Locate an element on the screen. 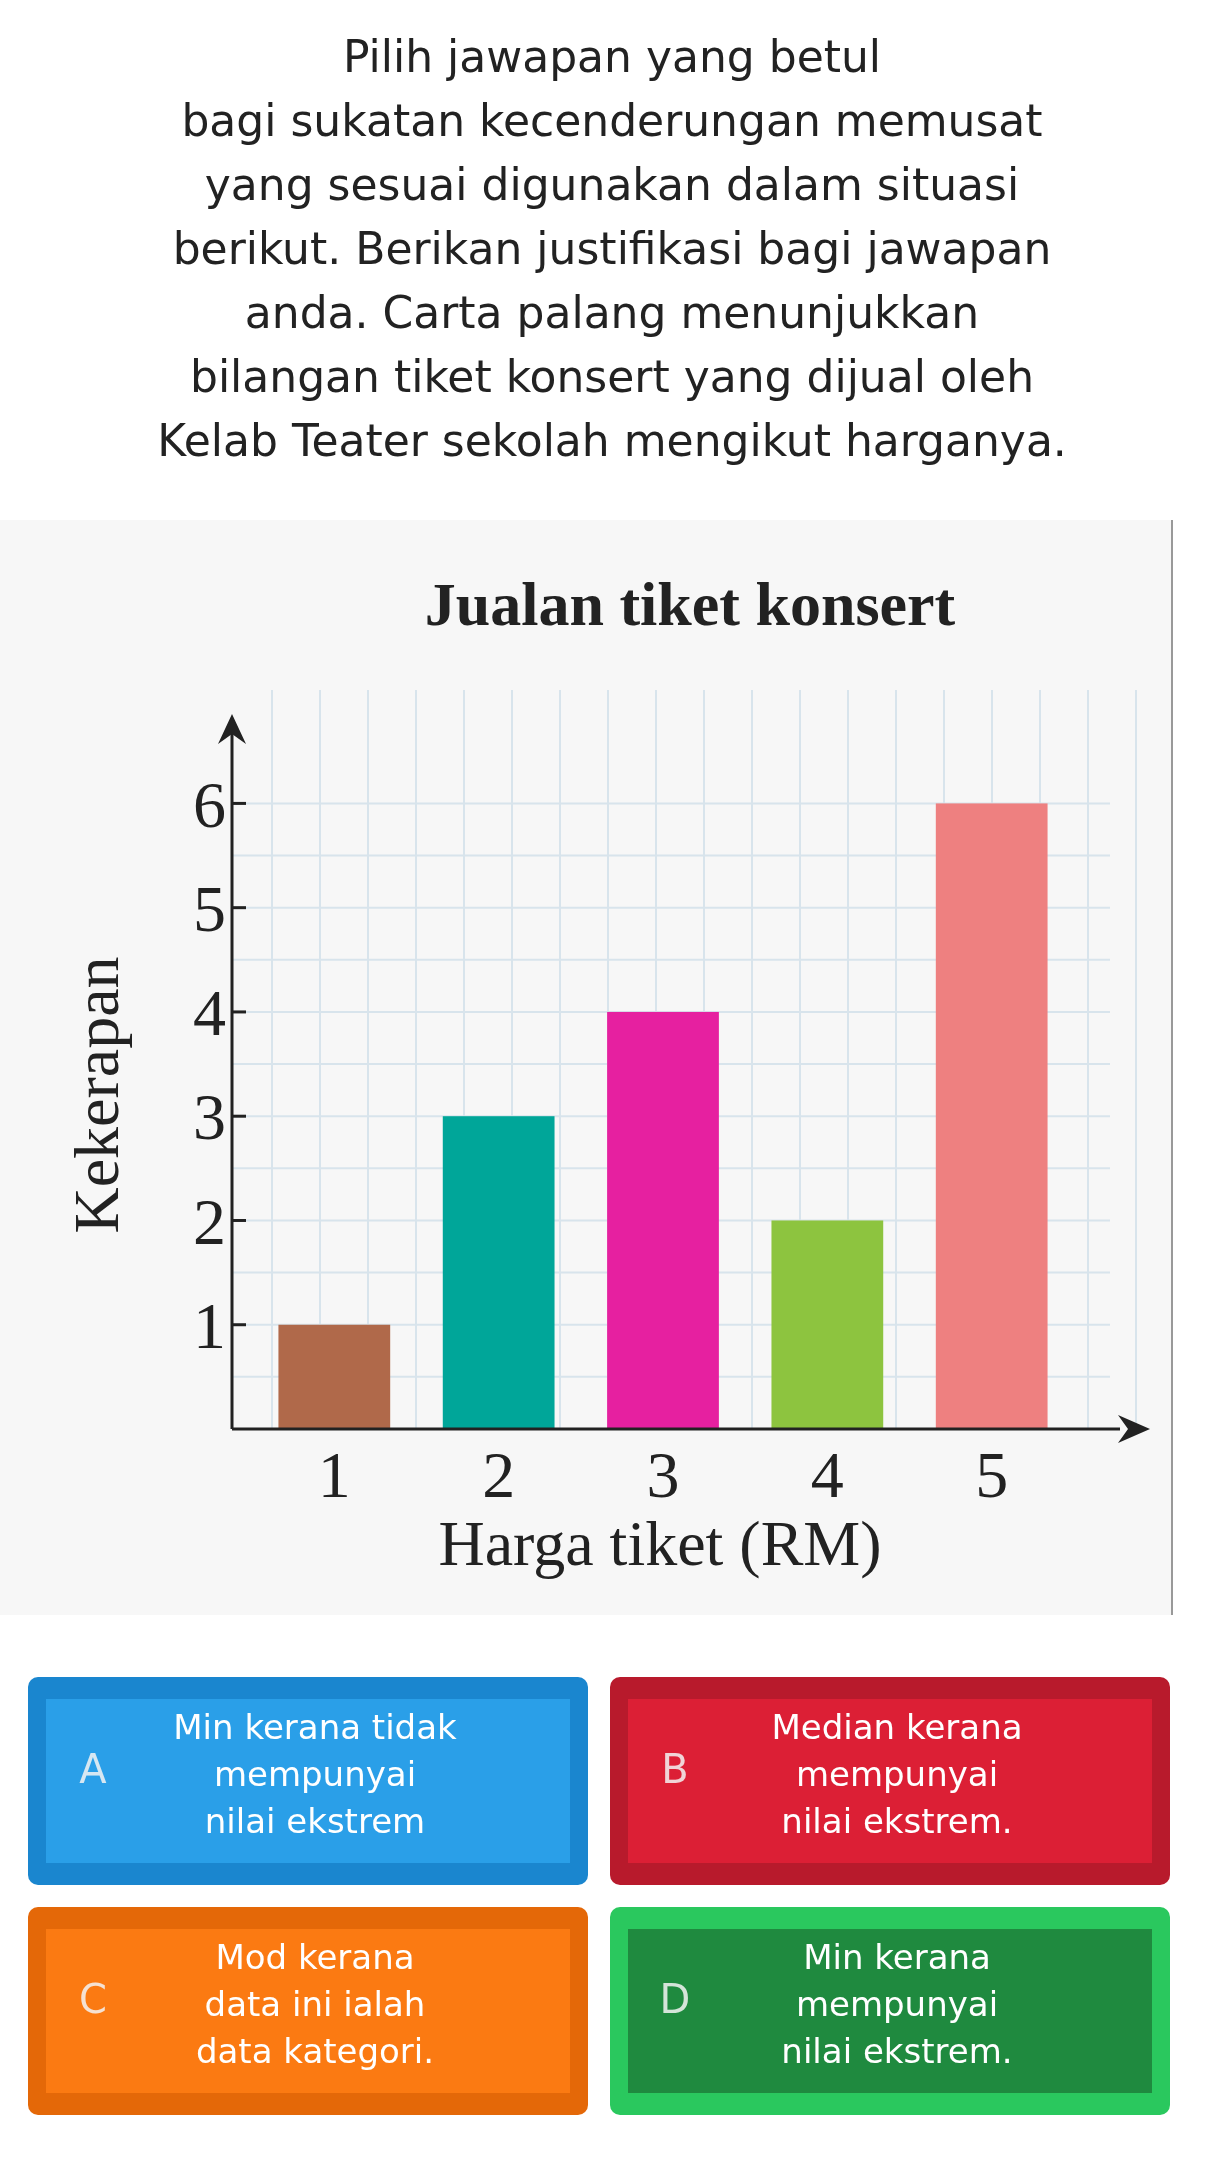  y-tick-label: 6 is located at coordinates (209, 804).